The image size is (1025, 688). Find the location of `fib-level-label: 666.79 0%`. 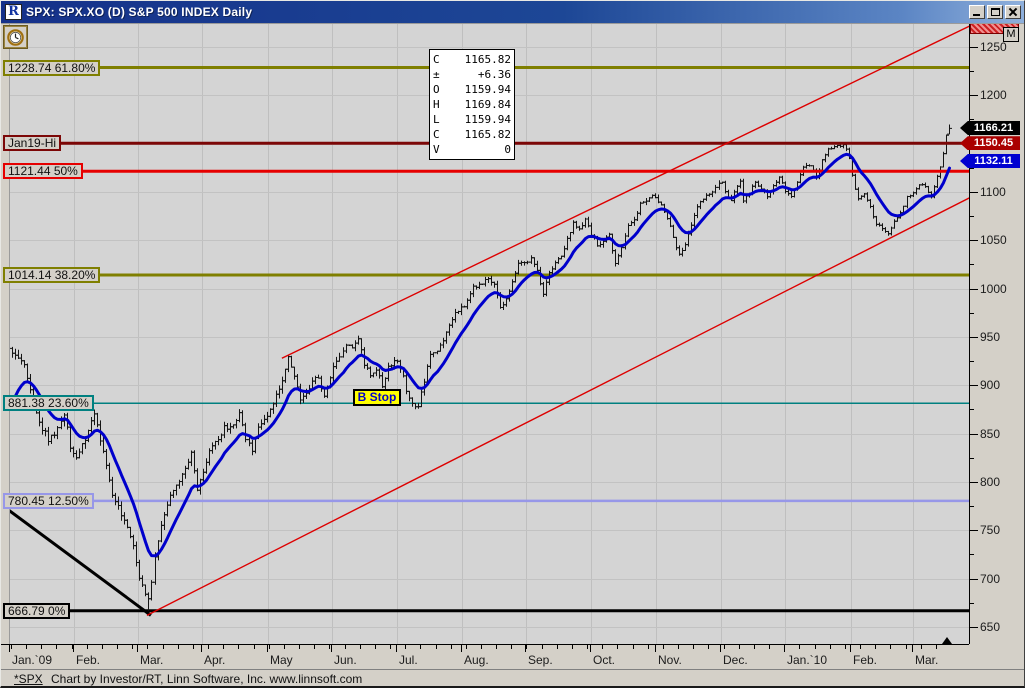

fib-level-label: 666.79 0% is located at coordinates (37, 610).